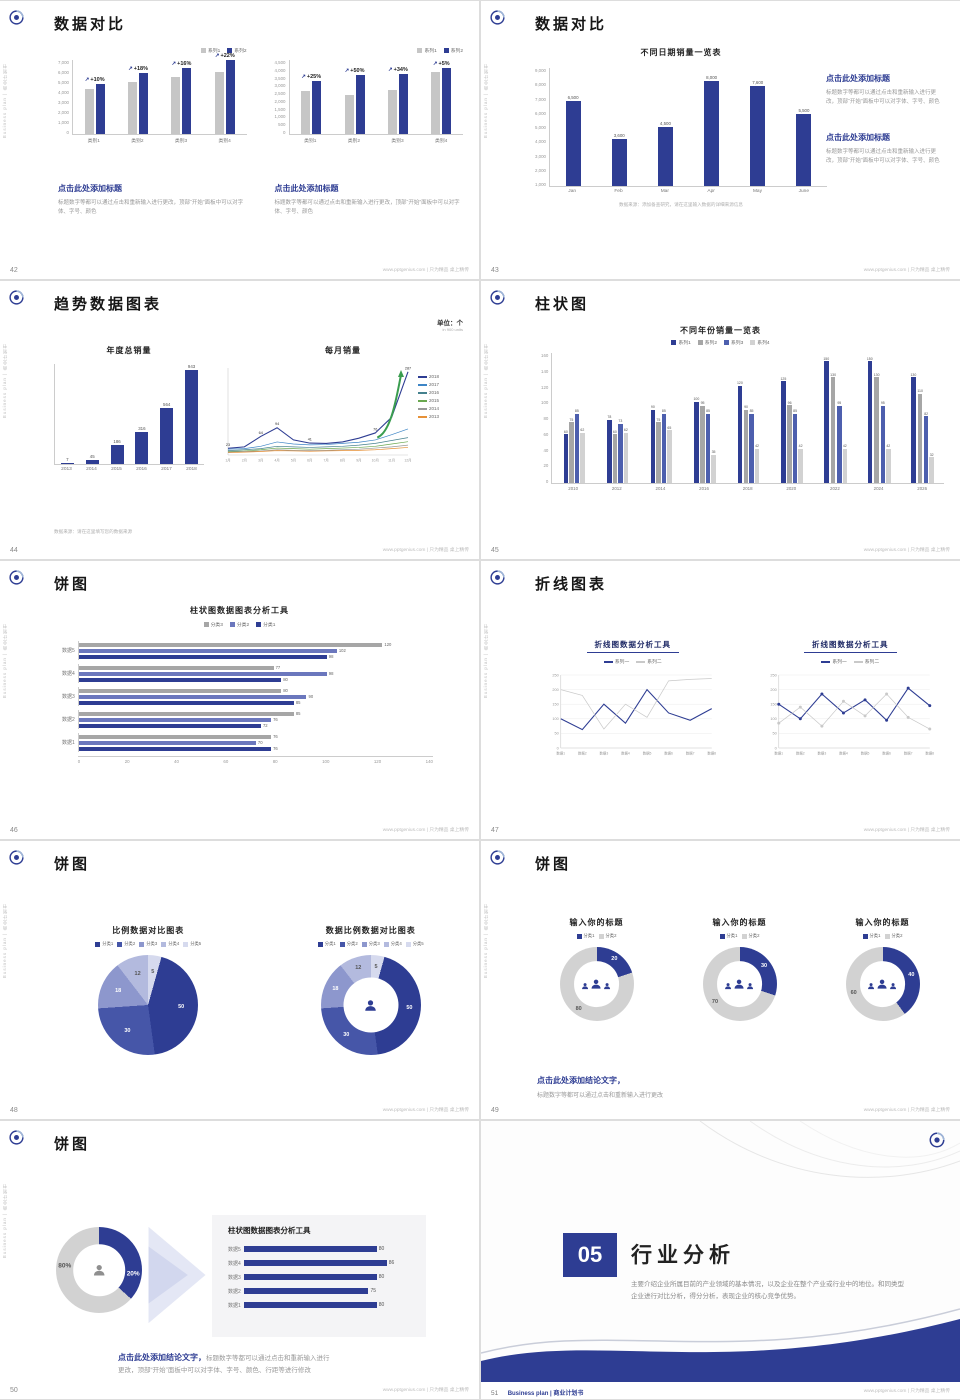 This screenshot has height=1400, width=960. I want to click on unit-sub: in 900 units, so click(452, 329).